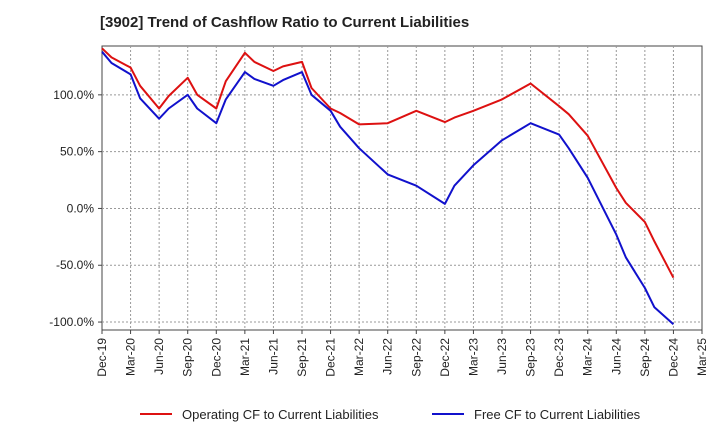 The height and width of the screenshot is (440, 720). I want to click on x-tick-label: Jun-21, so click(273, 356).